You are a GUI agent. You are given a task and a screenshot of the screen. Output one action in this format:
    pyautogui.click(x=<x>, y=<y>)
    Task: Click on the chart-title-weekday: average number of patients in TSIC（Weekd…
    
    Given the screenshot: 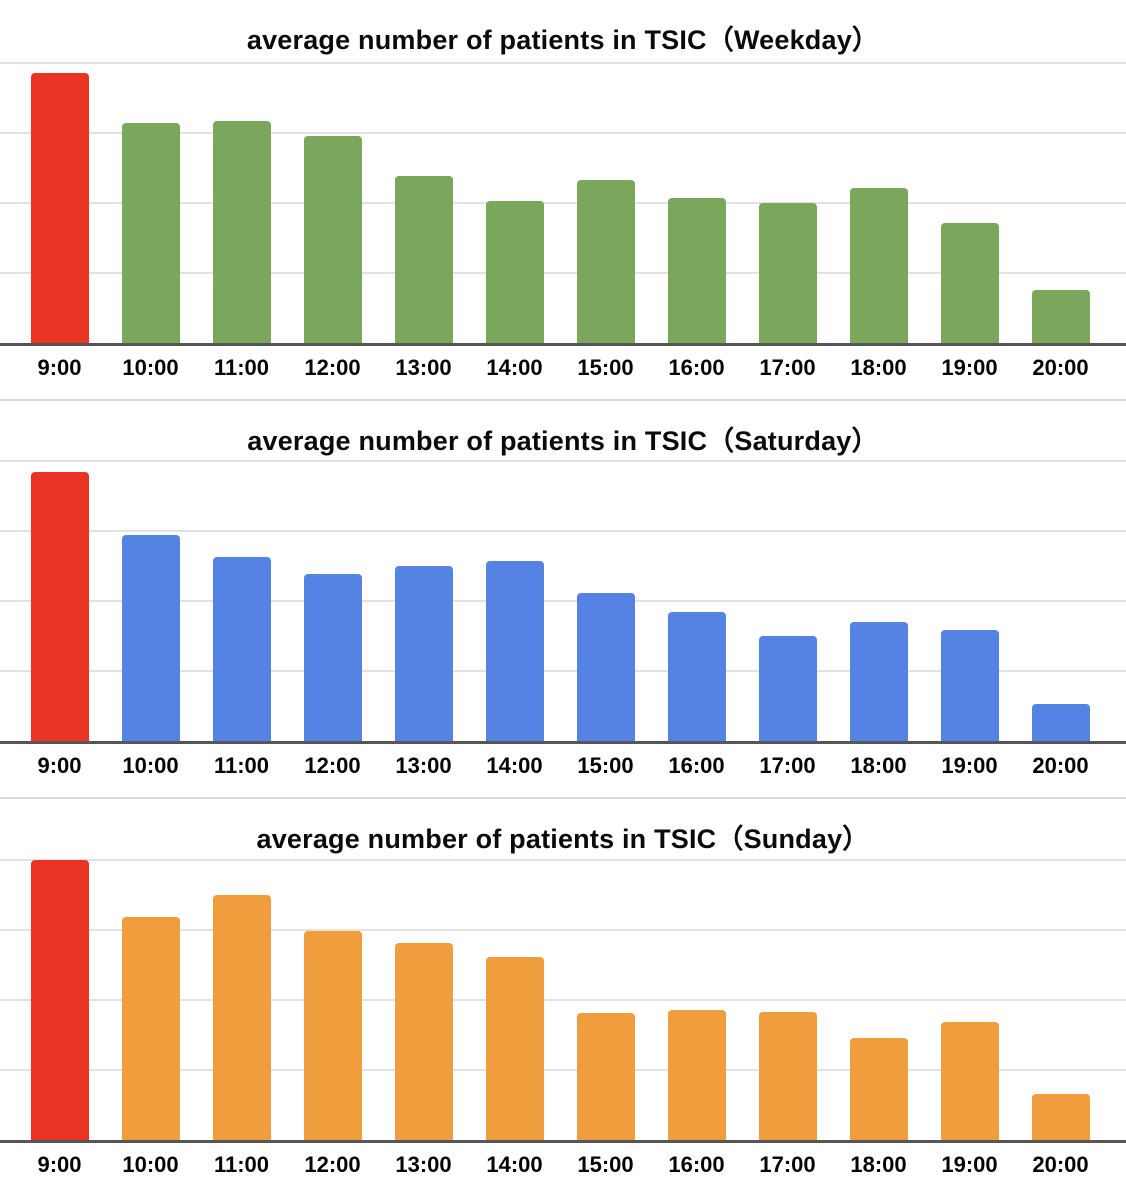 What is the action you would take?
    pyautogui.click(x=563, y=40)
    